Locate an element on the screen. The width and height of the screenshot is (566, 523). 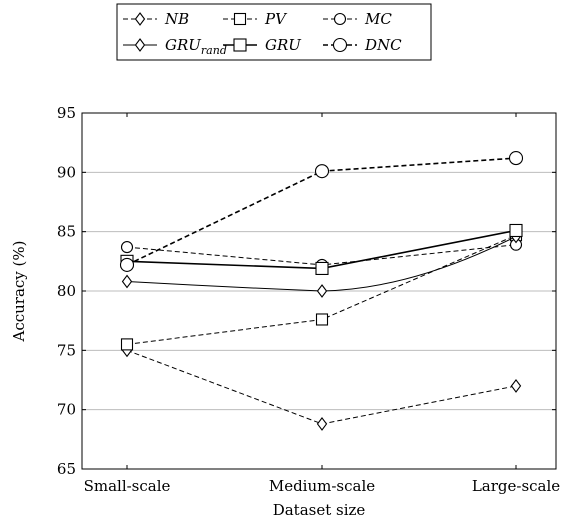
legend-marker-nb is located at coordinates (140, 19).